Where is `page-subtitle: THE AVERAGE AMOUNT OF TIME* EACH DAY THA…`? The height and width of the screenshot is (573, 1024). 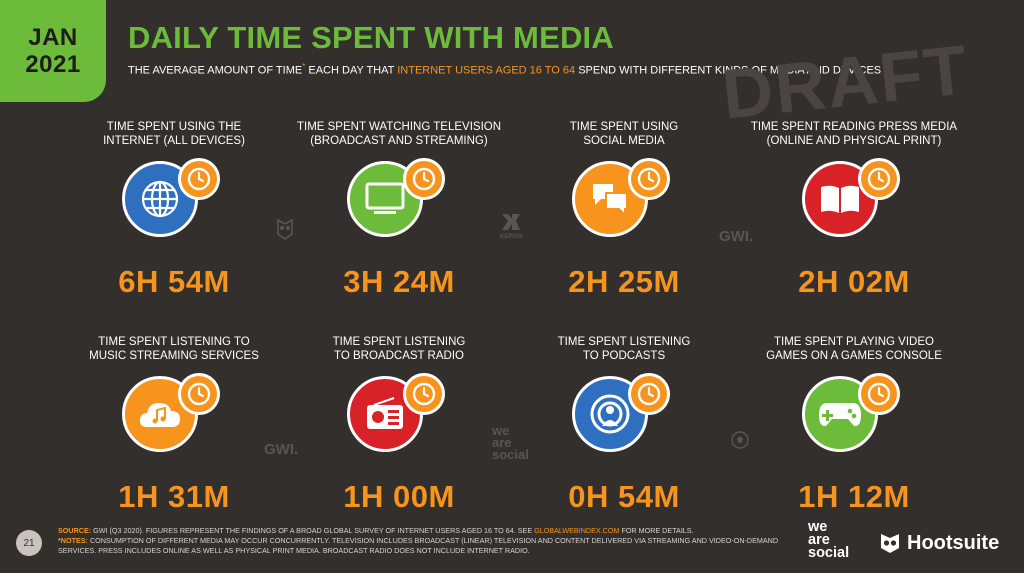 page-subtitle: THE AVERAGE AMOUNT OF TIME* EACH DAY THA… is located at coordinates (504, 69).